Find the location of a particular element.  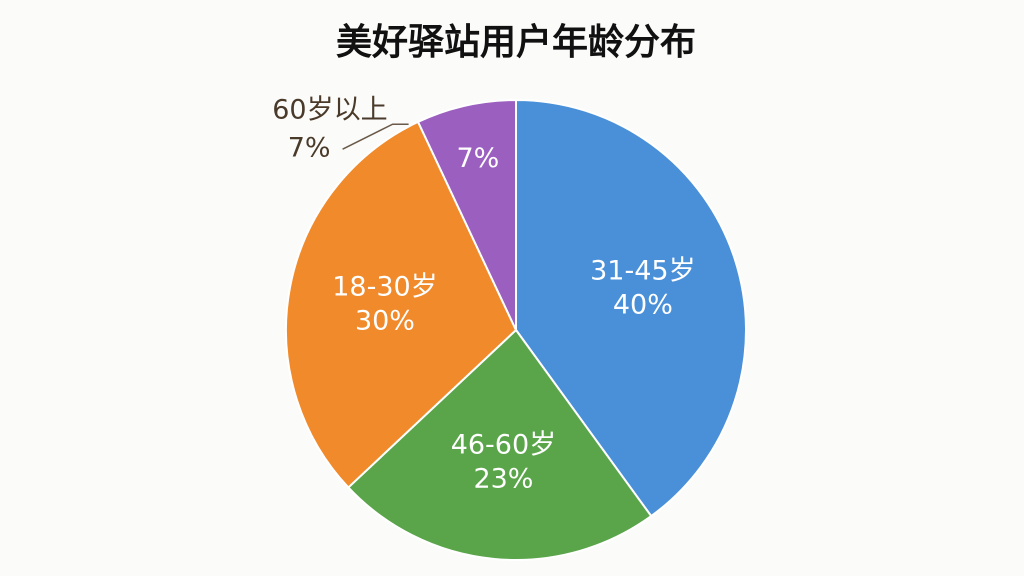

chart-title: 美好驿站用户年龄分布 is located at coordinates (516, 42).